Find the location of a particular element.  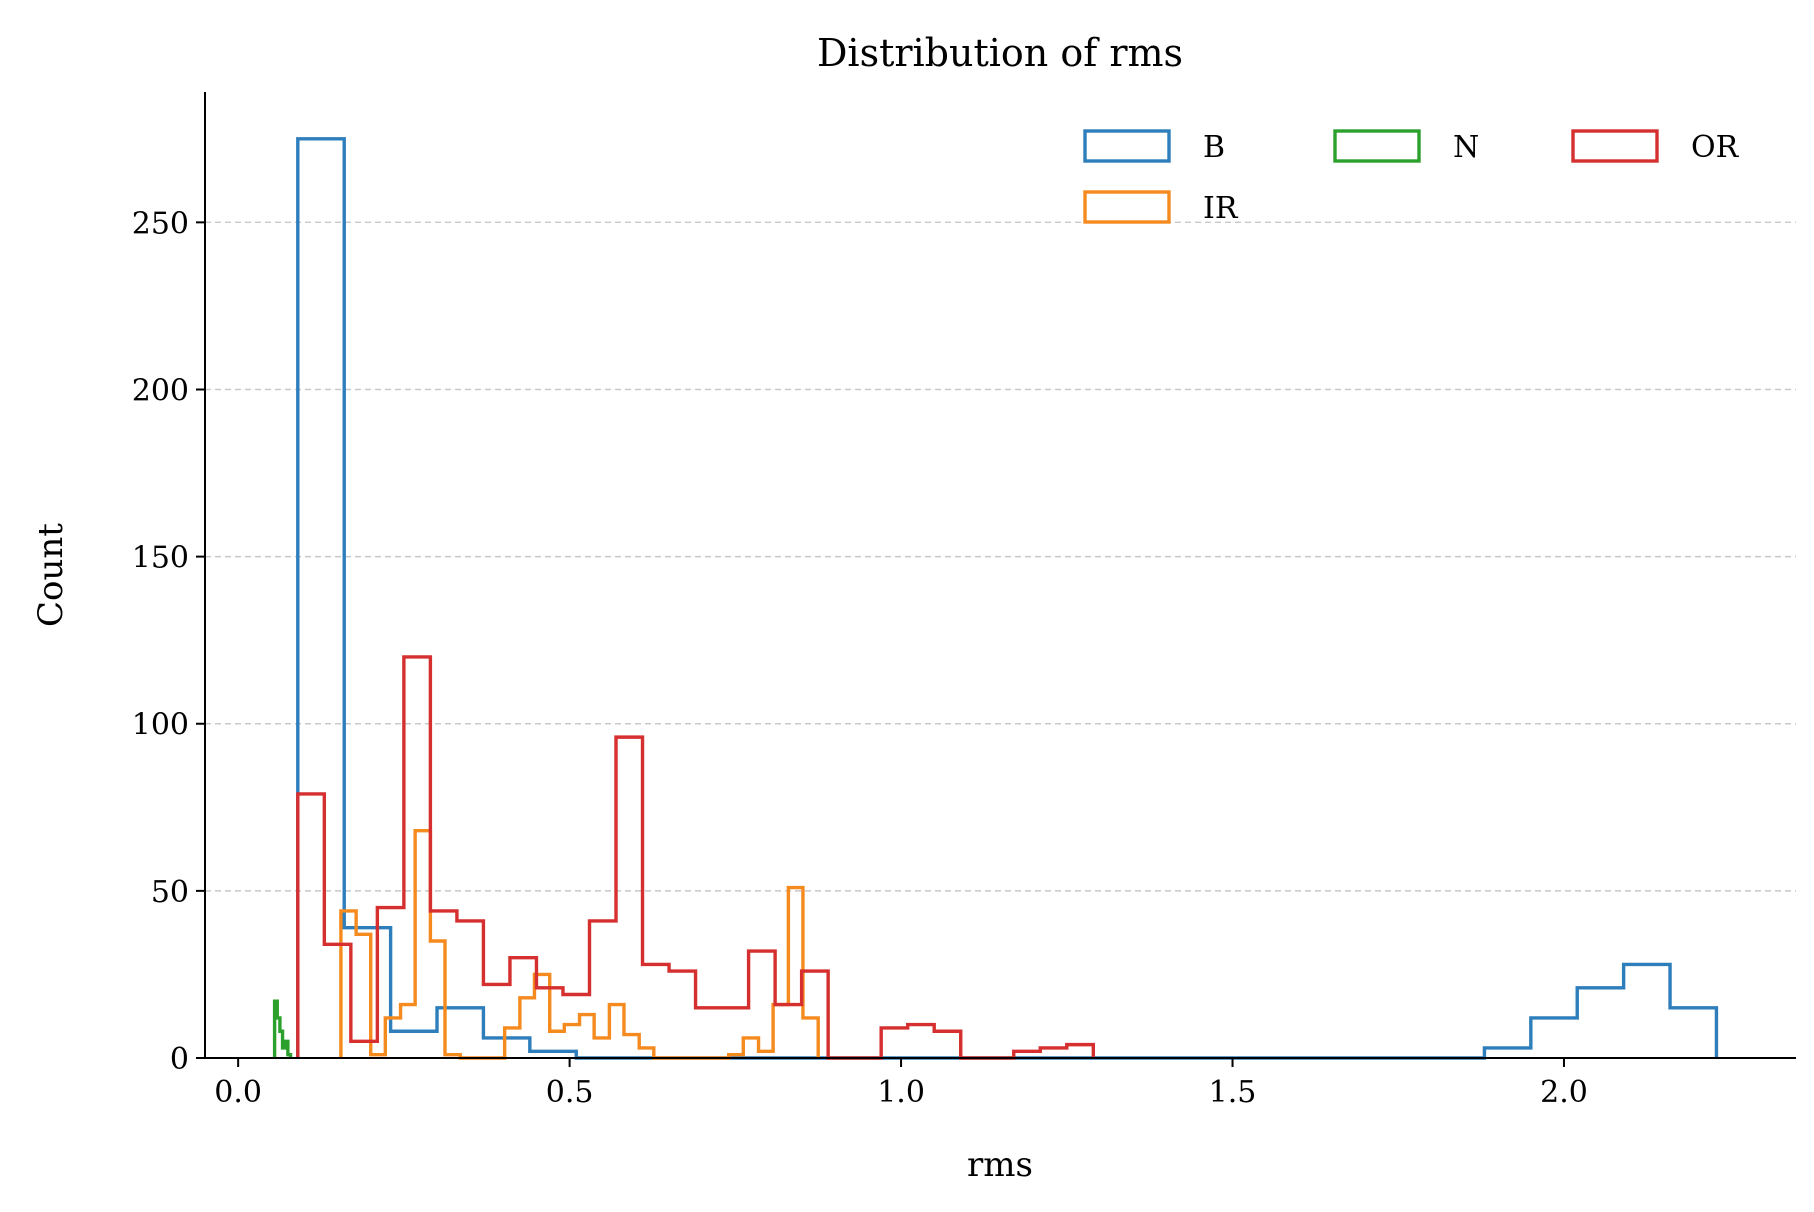

x-tick-label: 1.5 is located at coordinates (1233, 1092).